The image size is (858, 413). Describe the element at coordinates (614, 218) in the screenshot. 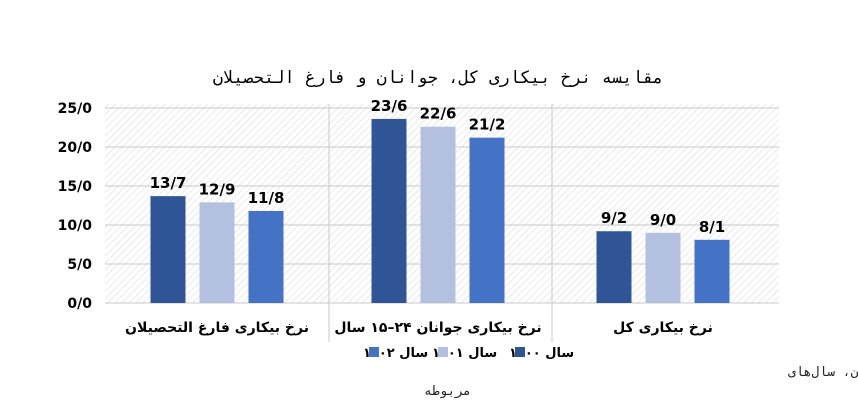

I see `data-label: 9/2` at that location.